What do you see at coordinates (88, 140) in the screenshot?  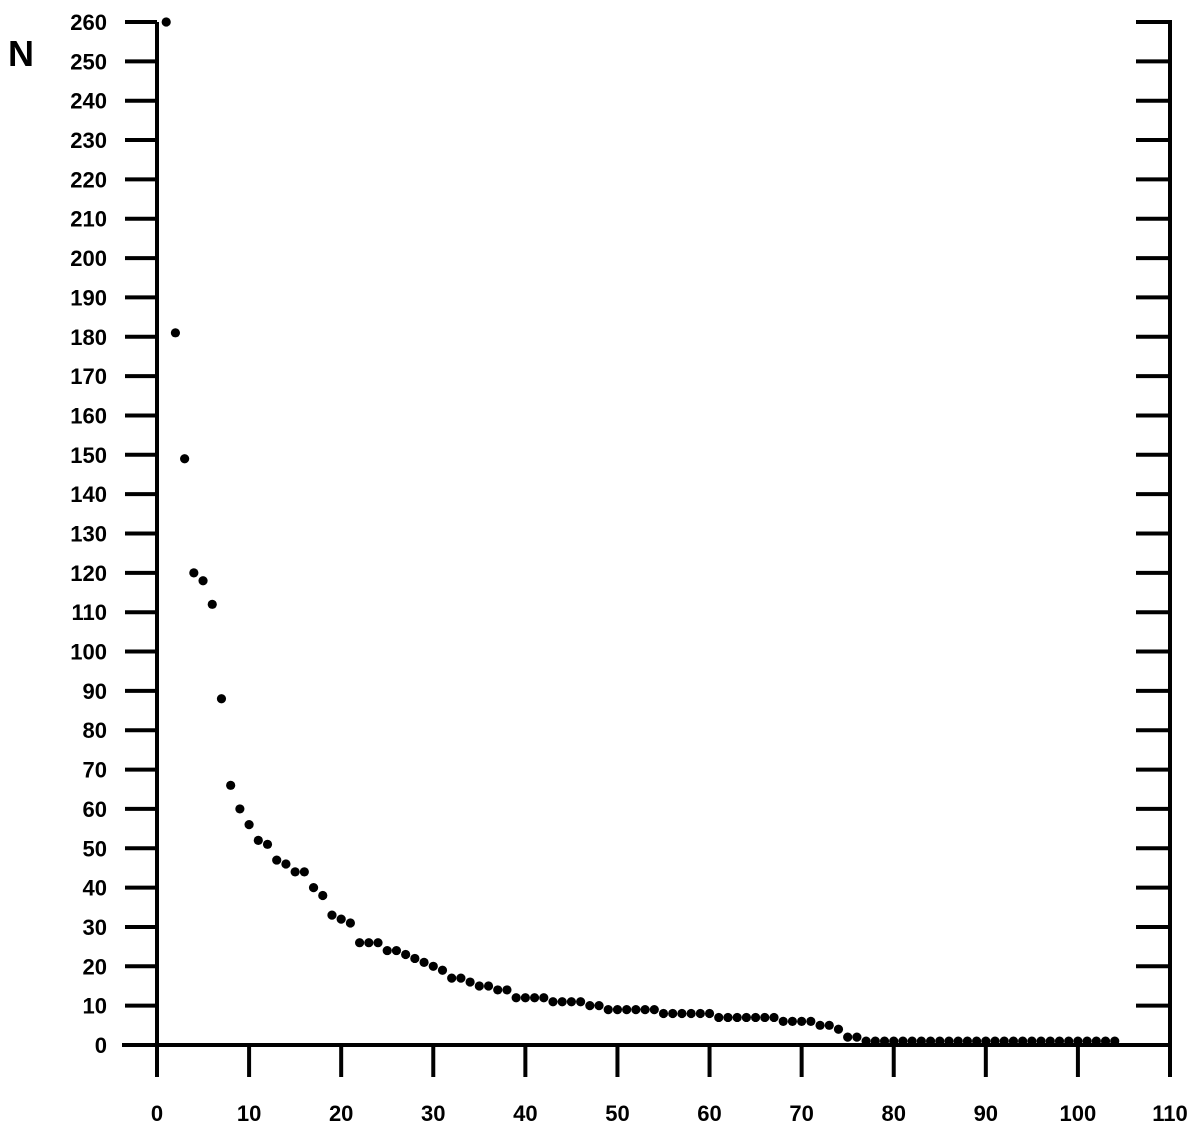 I see `y-tick-label: 230` at bounding box center [88, 140].